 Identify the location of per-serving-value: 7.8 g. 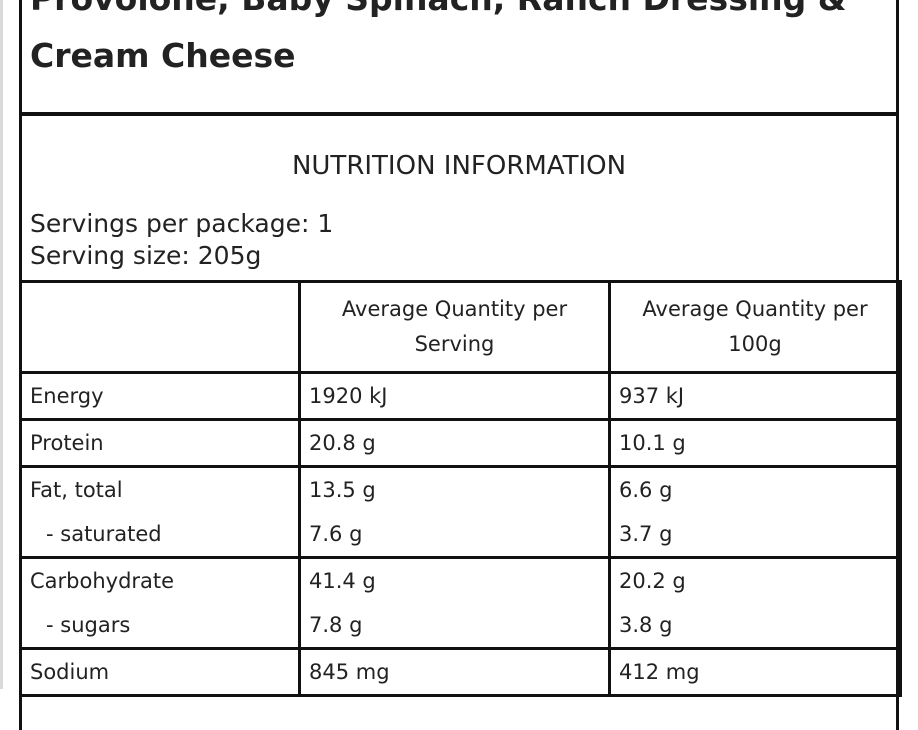
(336, 625).